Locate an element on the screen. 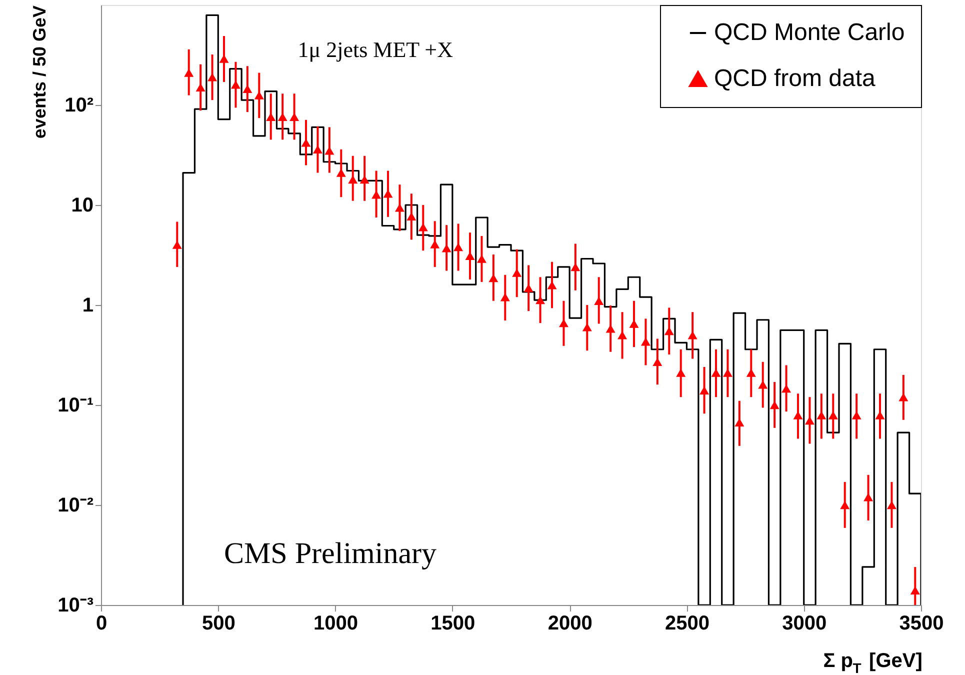 The width and height of the screenshot is (965, 675). x-tick-label: 500 is located at coordinates (219, 623).